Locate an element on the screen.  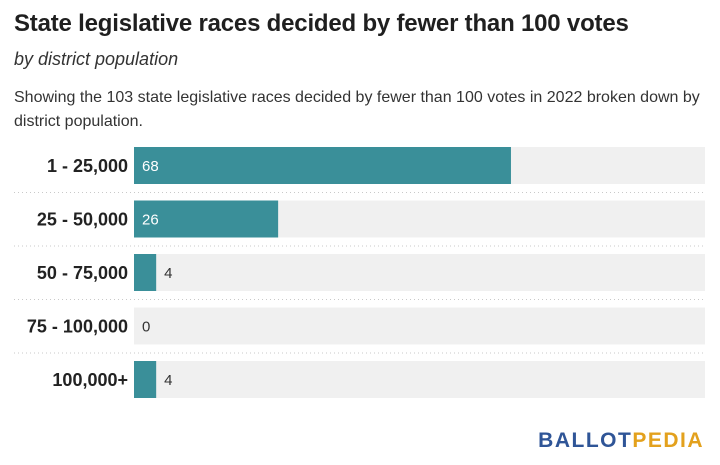
category-label: 75 - 100,000 is located at coordinates (77, 327).